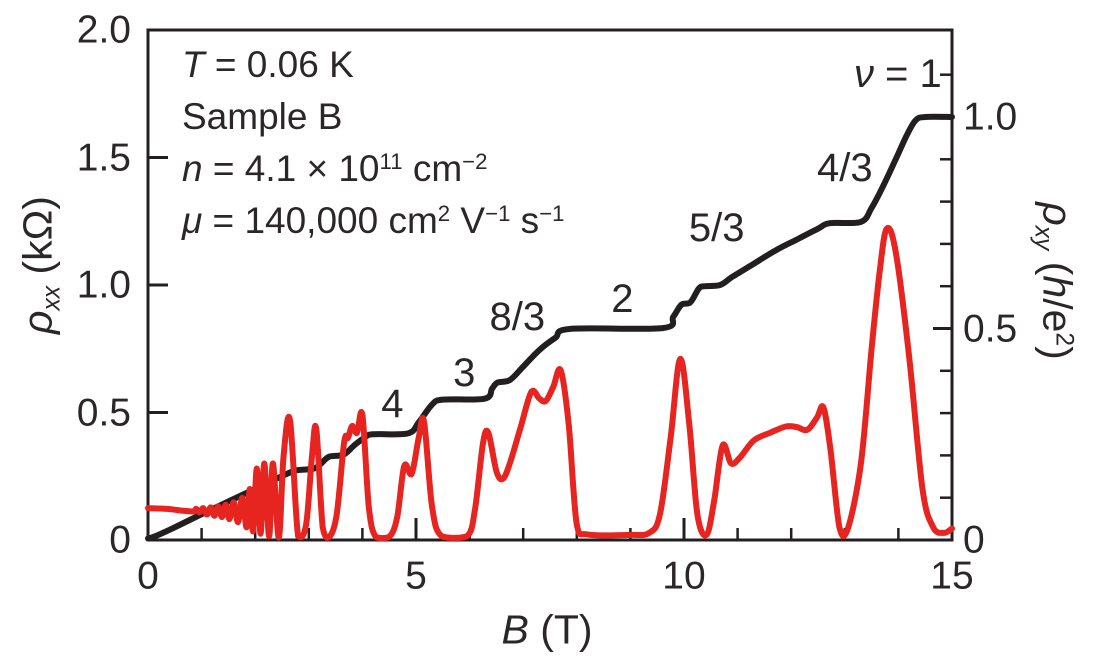  I want to click on x-tick-label-10: 10, so click(684, 576).